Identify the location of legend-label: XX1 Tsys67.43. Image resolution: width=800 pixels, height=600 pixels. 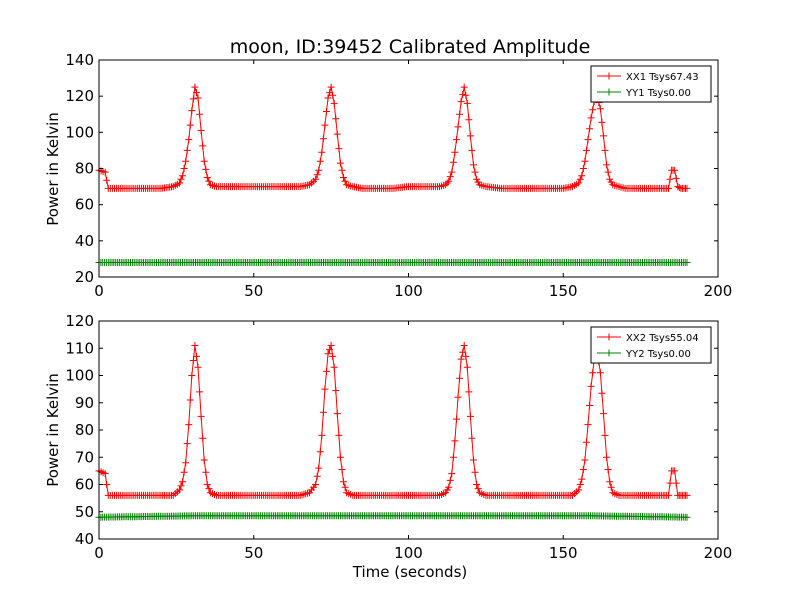
(662, 77).